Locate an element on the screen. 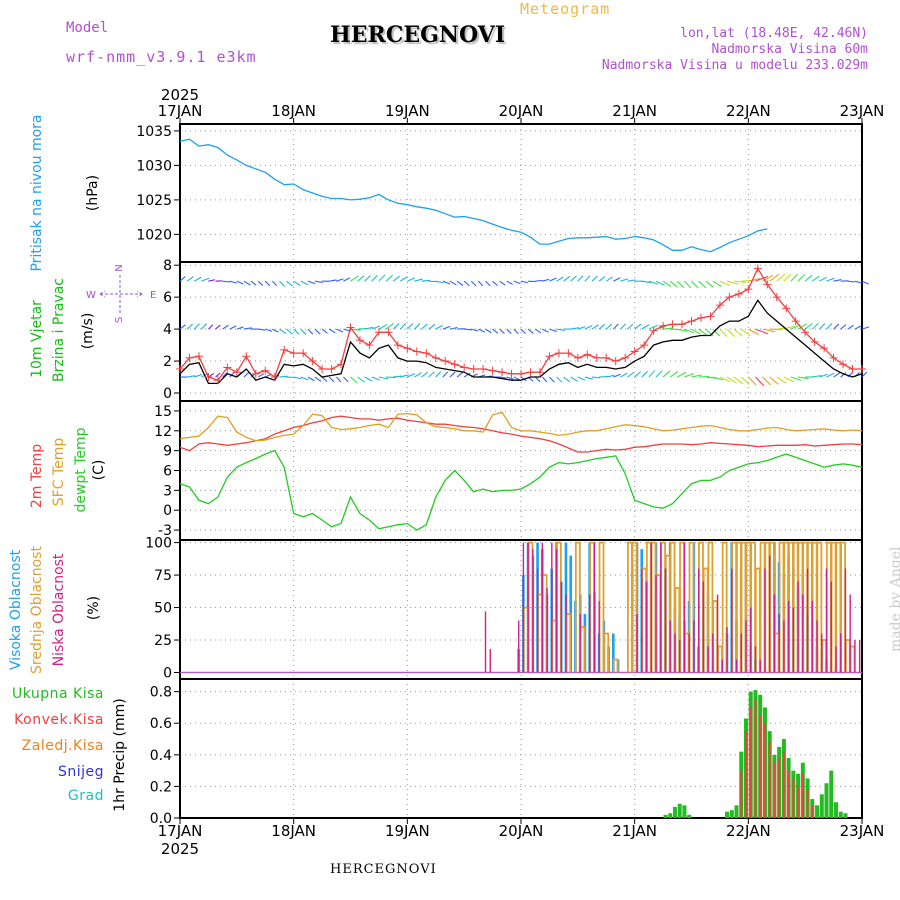  precip-legend-item: Konvek.Kisa is located at coordinates (59, 720).